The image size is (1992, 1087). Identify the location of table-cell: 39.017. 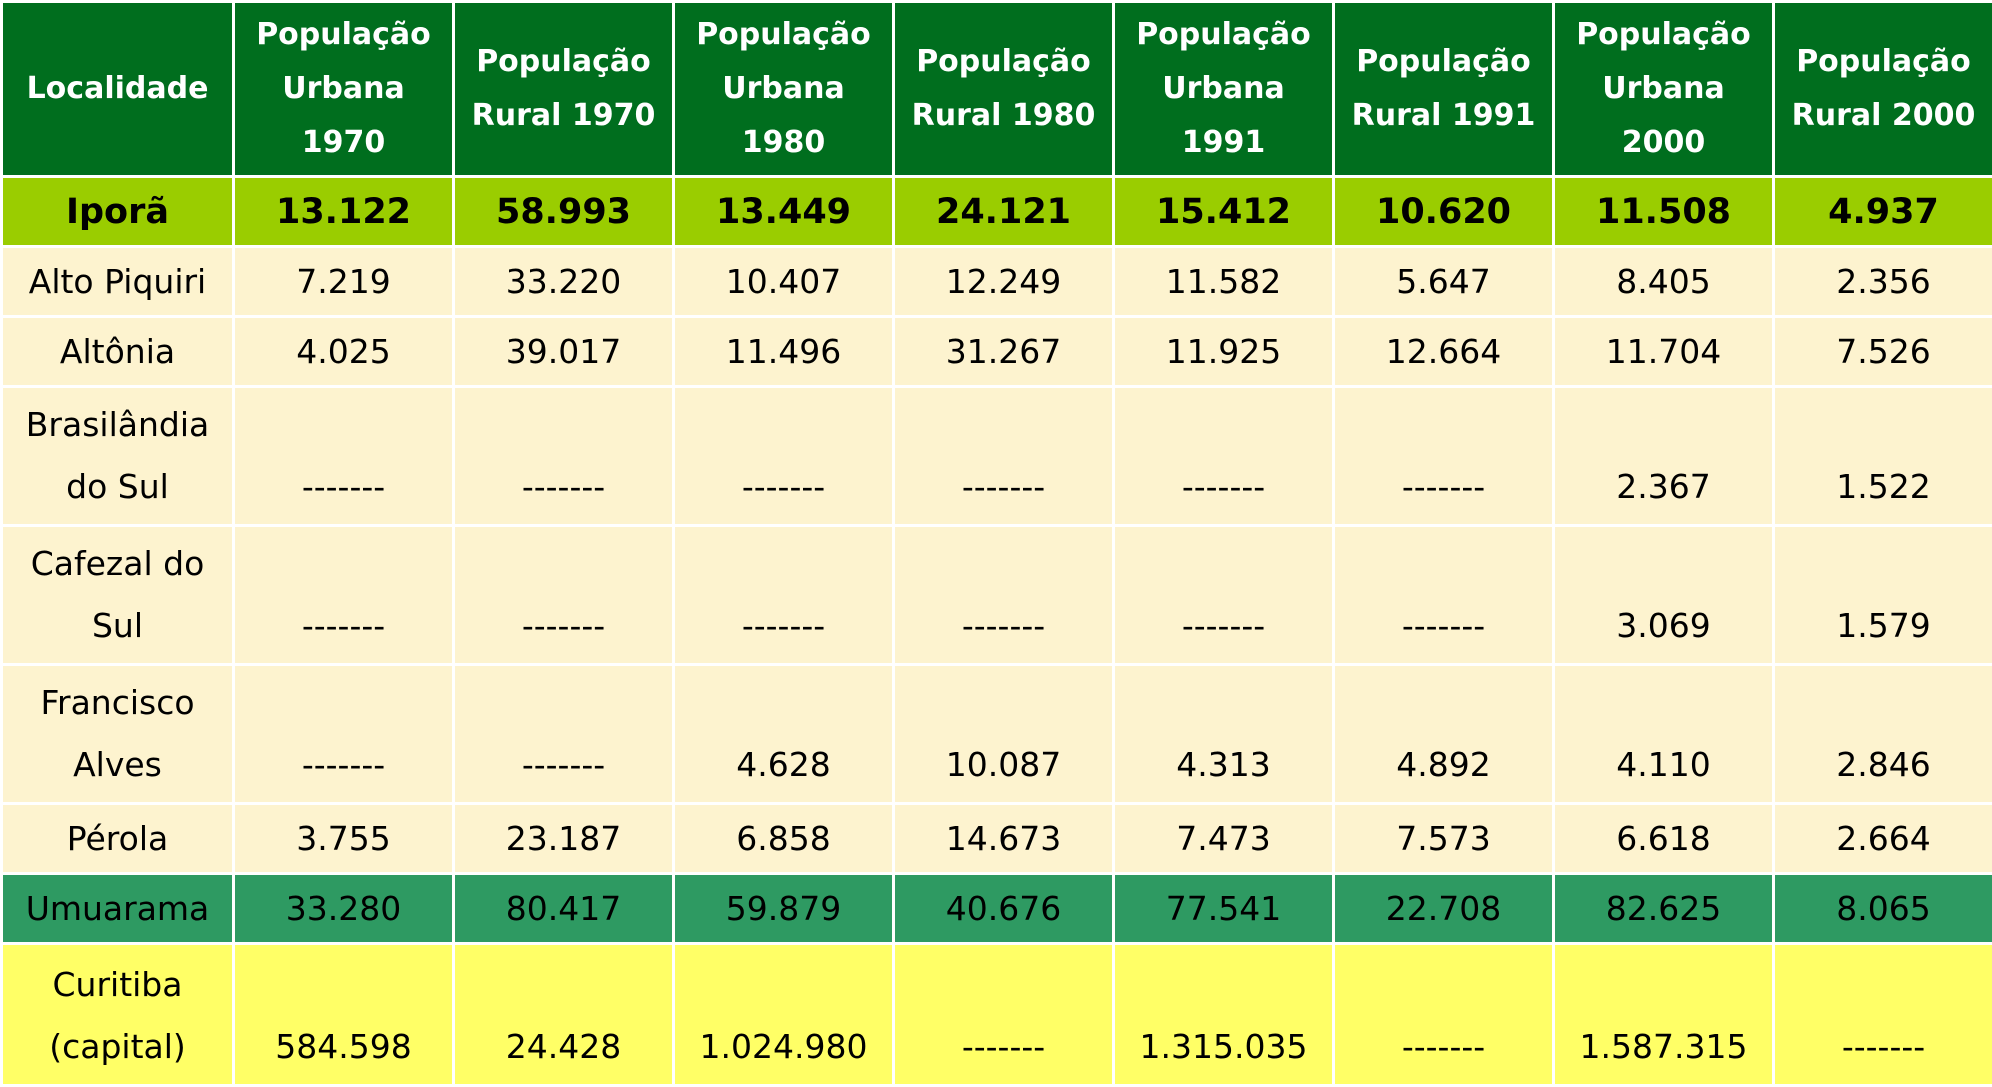
(564, 352).